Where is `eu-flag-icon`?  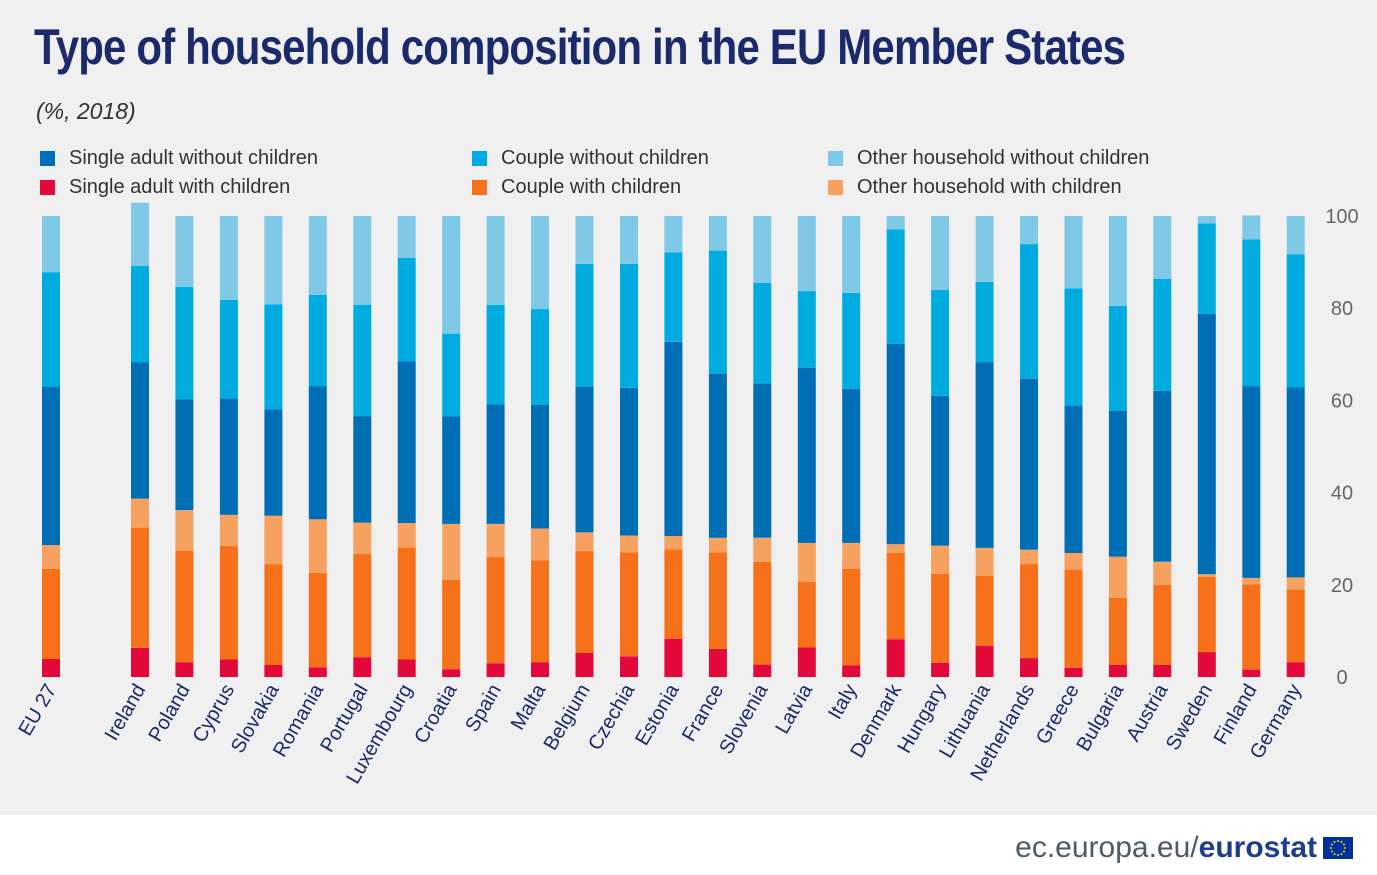
eu-flag-icon is located at coordinates (1338, 848).